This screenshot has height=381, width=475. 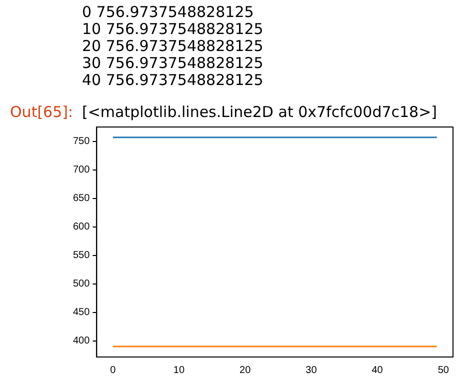 I want to click on text: 0 756.9737548828125, so click(x=168, y=12).